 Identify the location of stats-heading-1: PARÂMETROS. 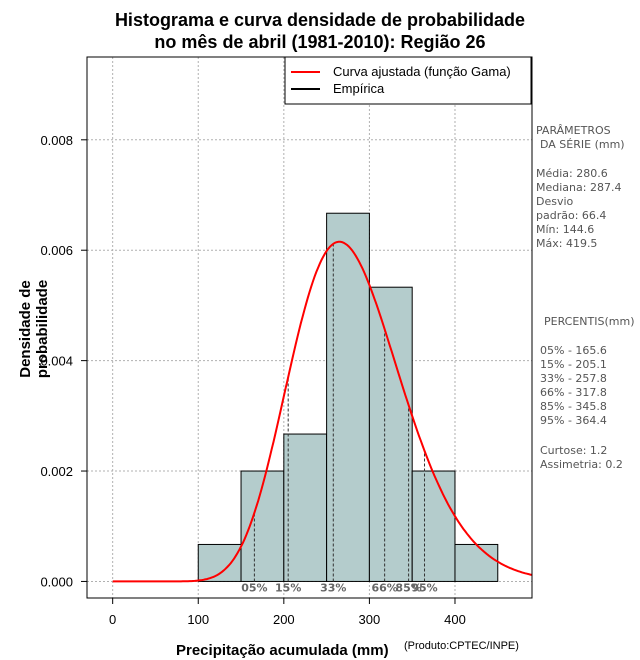
(573, 130).